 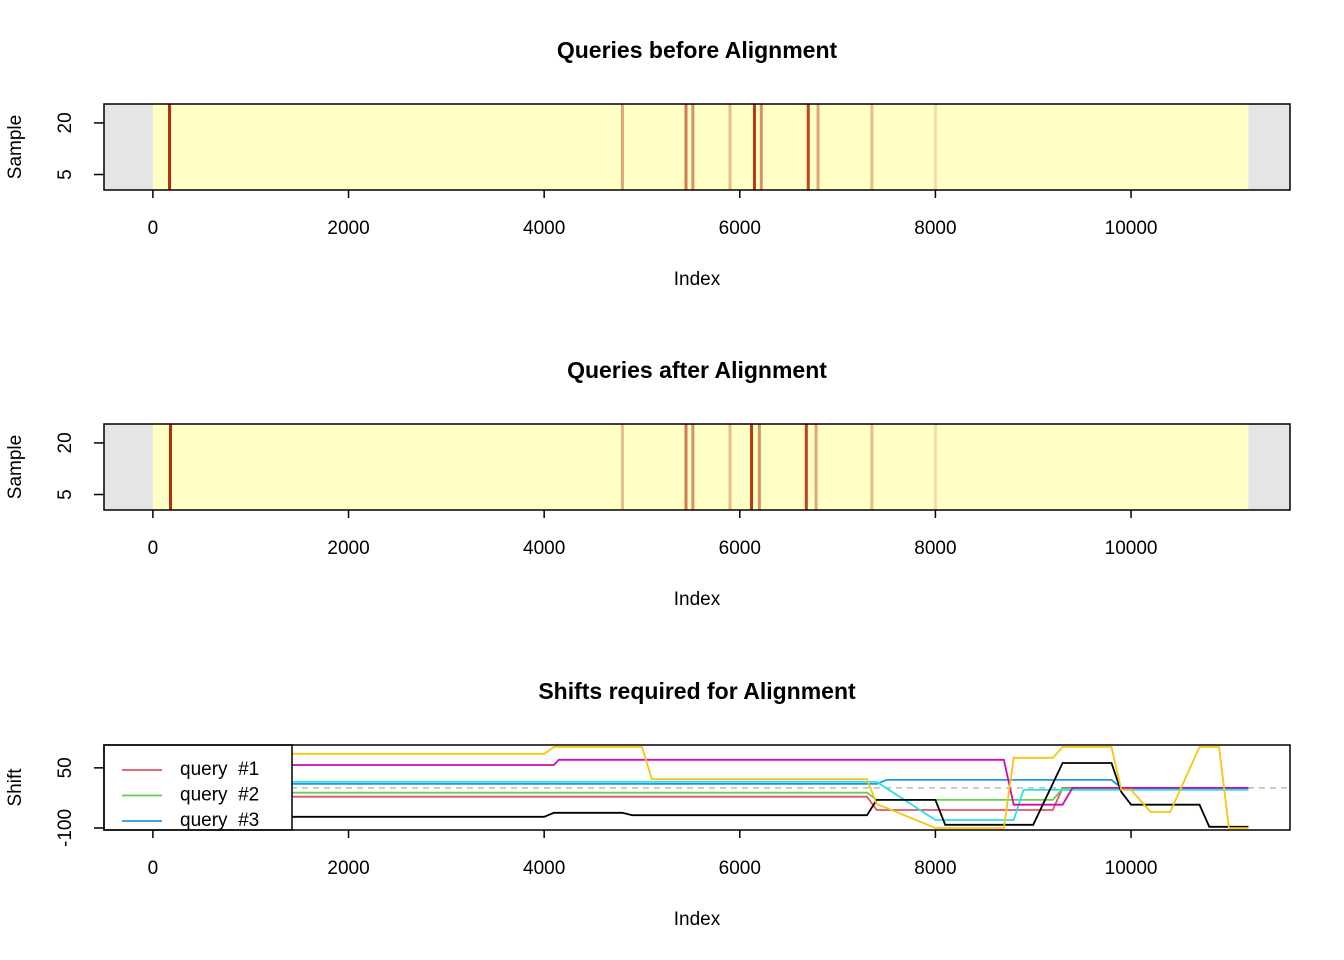 What do you see at coordinates (219, 820) in the screenshot?
I see `legend-label: query #3` at bounding box center [219, 820].